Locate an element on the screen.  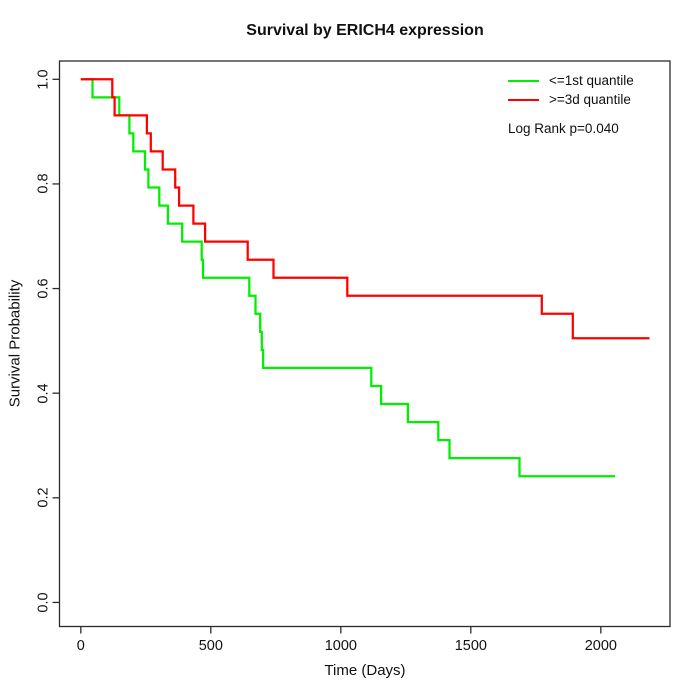
y-axis-label: Survival Probability is located at coordinates (15, 343).